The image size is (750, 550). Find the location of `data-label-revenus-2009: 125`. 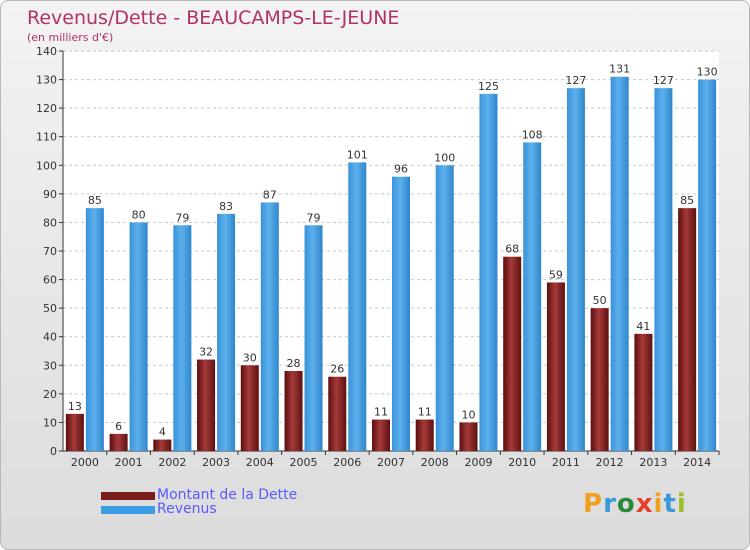

data-label-revenus-2009: 125 is located at coordinates (488, 86).